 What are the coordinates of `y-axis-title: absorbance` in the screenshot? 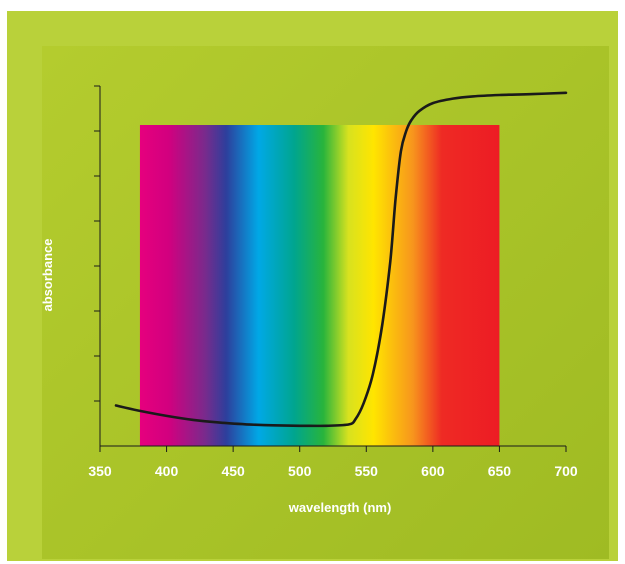 It's located at (47, 275).